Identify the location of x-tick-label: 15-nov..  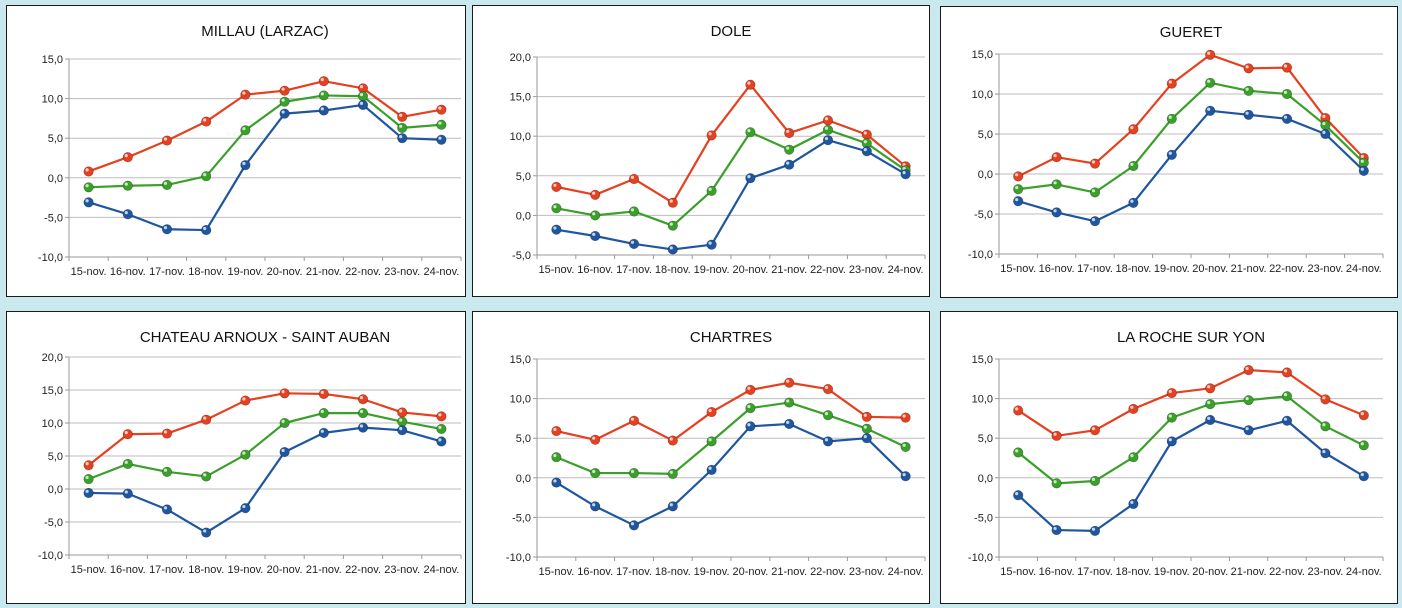
(89, 272).